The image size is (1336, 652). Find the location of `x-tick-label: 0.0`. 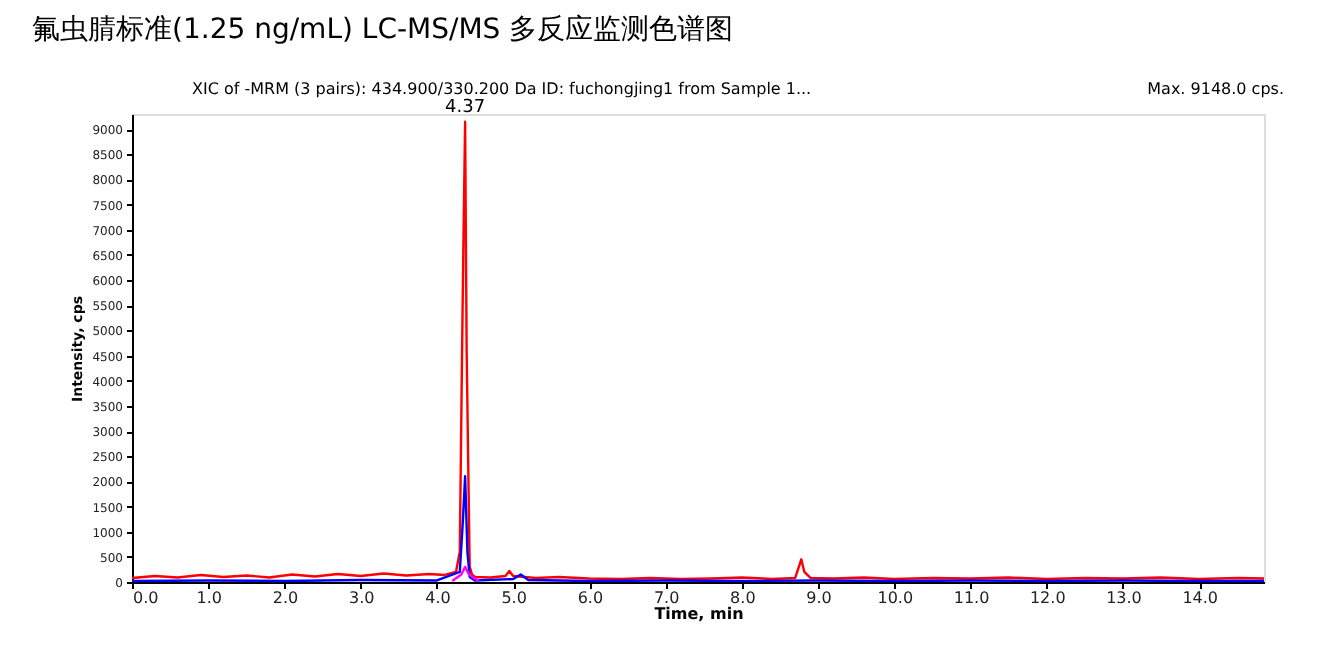

x-tick-label: 0.0 is located at coordinates (146, 598).